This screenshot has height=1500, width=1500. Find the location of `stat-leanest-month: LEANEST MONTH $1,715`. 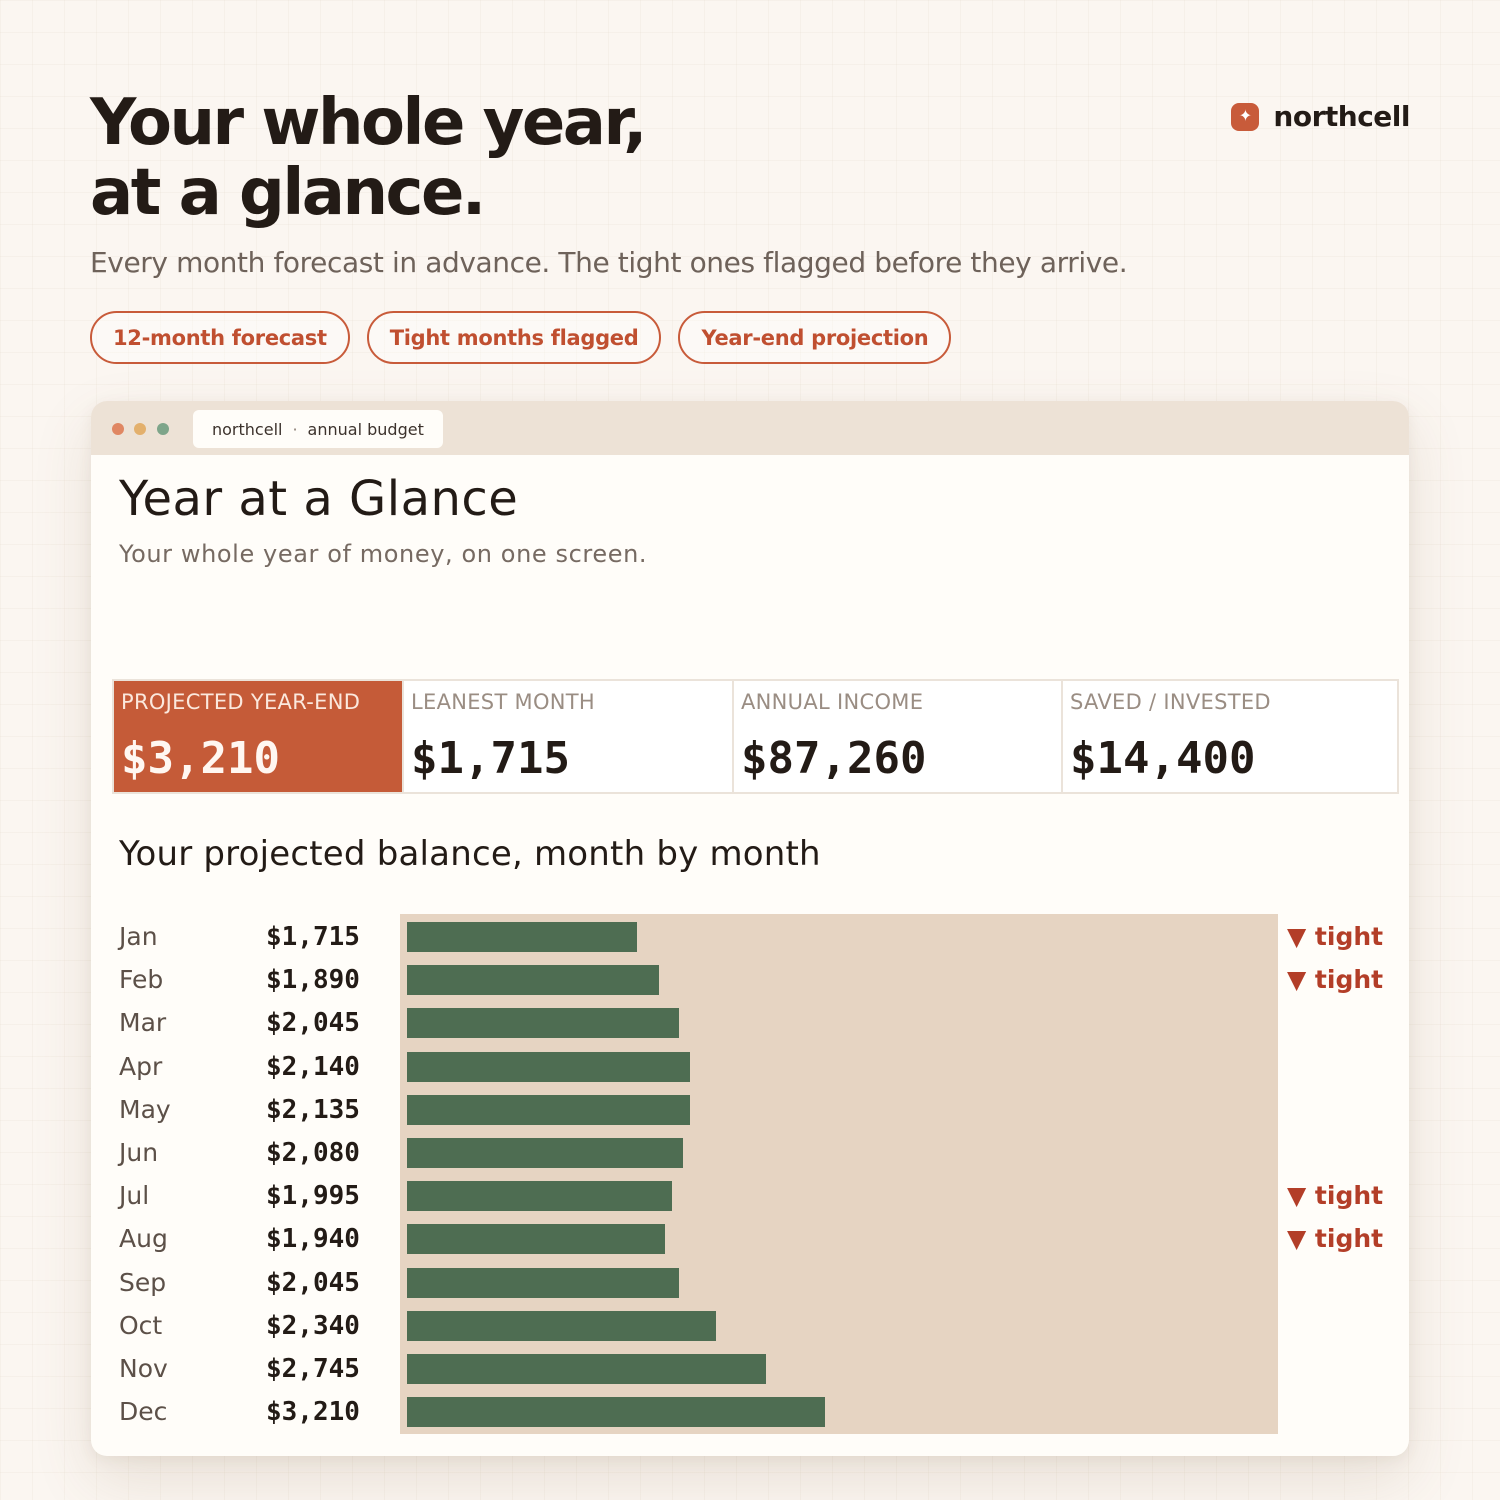

stat-leanest-month: LEANEST MONTH $1,715 is located at coordinates (567, 736).